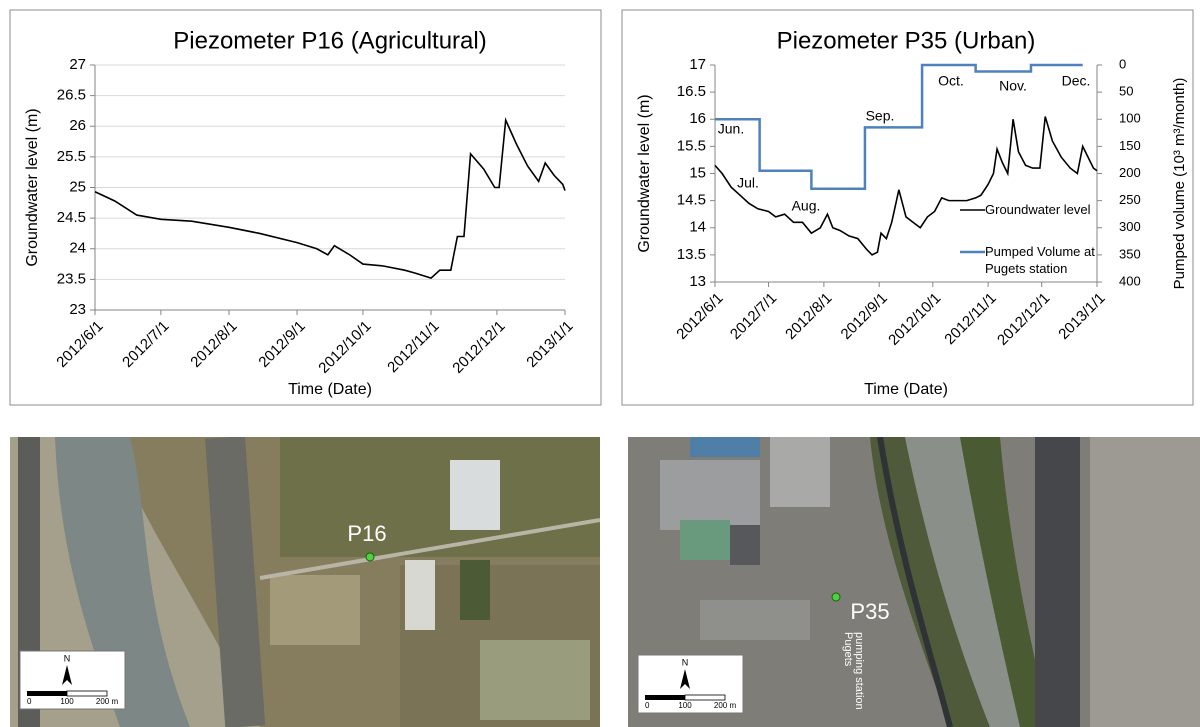 Image resolution: width=1200 pixels, height=727 pixels. What do you see at coordinates (691, 145) in the screenshot?
I see `y-tick-label: 15.5` at bounding box center [691, 145].